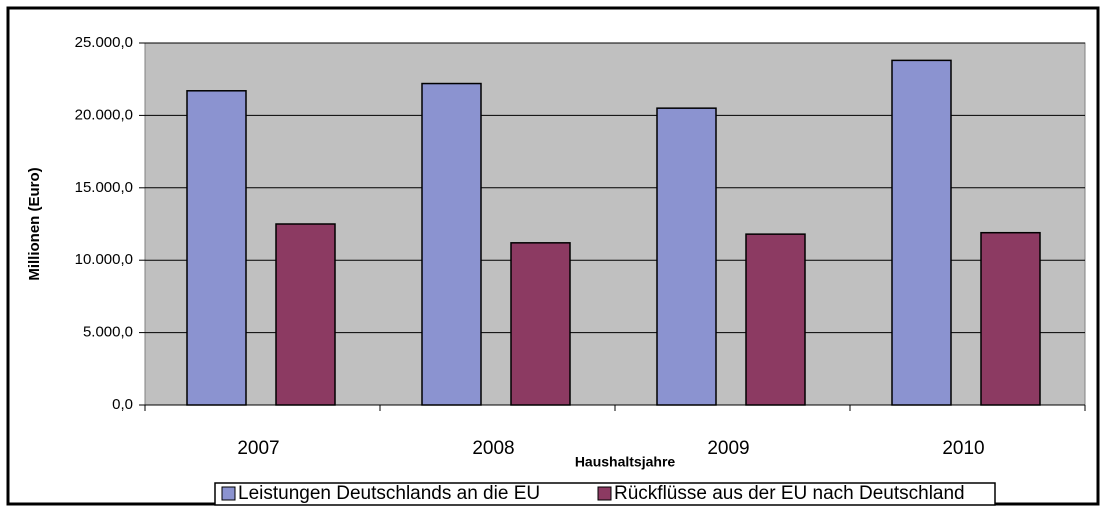 The image size is (1105, 513). I want to click on legend-label: Rückflüsse aus der EU nach Deutschland, so click(789, 493).